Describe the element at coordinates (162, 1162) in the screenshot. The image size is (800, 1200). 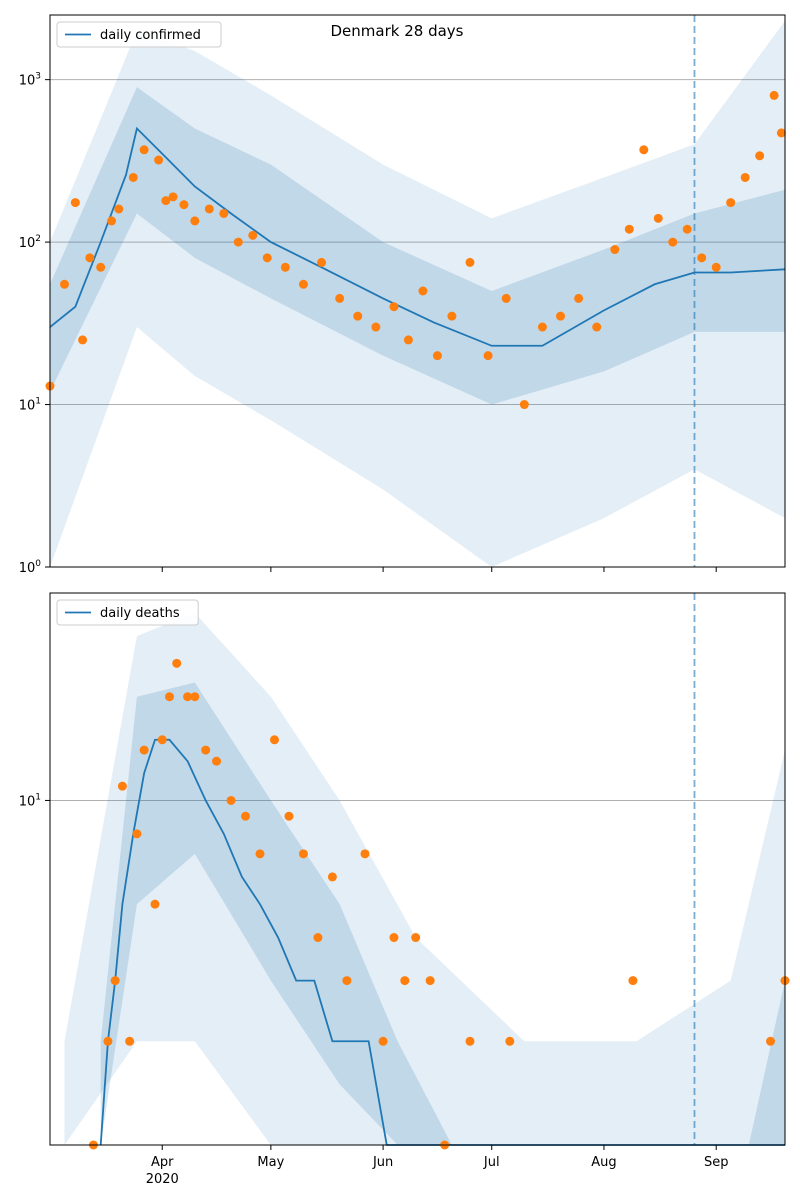
I see `x-tick-label: Apr` at that location.